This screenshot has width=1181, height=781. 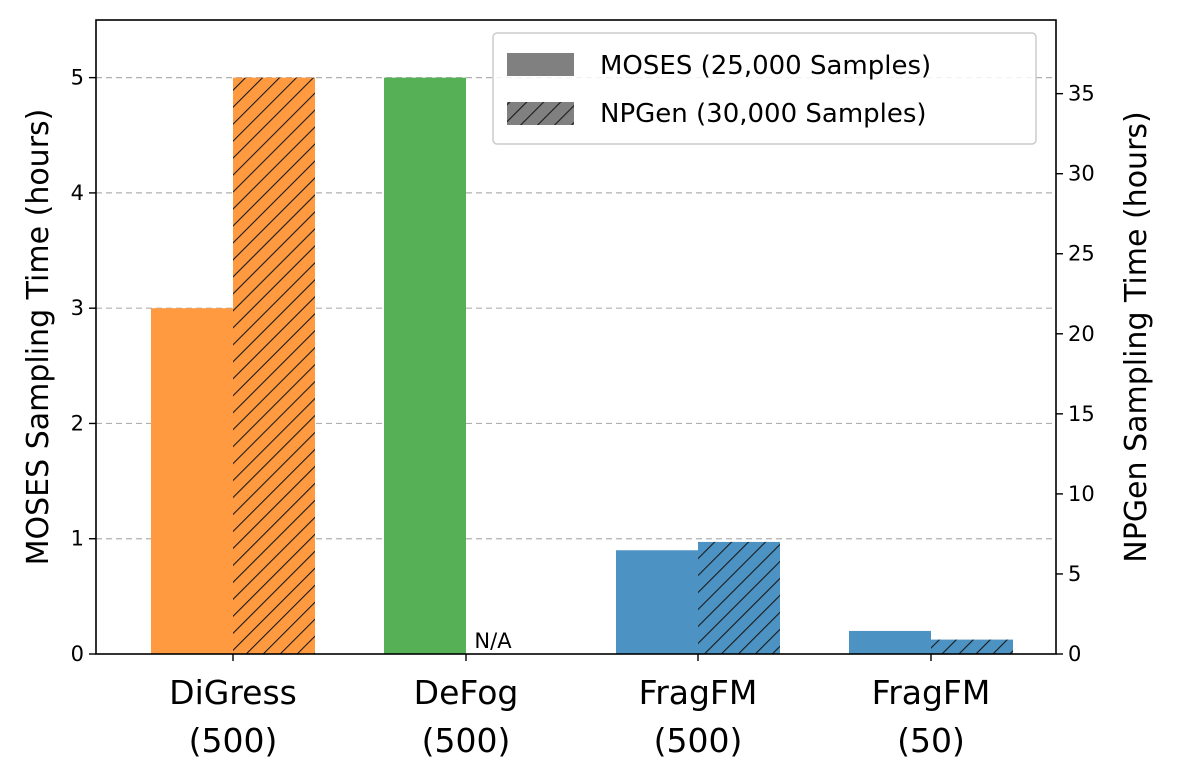 What do you see at coordinates (83, 366) in the screenshot?
I see `left-axis-ticks: 0 1 2 3 4 5` at bounding box center [83, 366].